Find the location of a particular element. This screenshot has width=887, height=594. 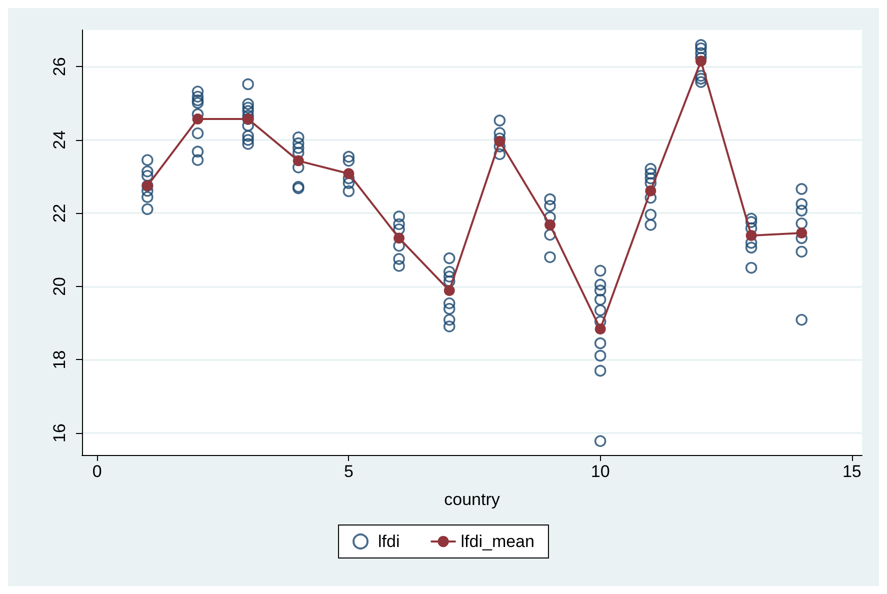

y-tick-label: 16 is located at coordinates (59, 433).